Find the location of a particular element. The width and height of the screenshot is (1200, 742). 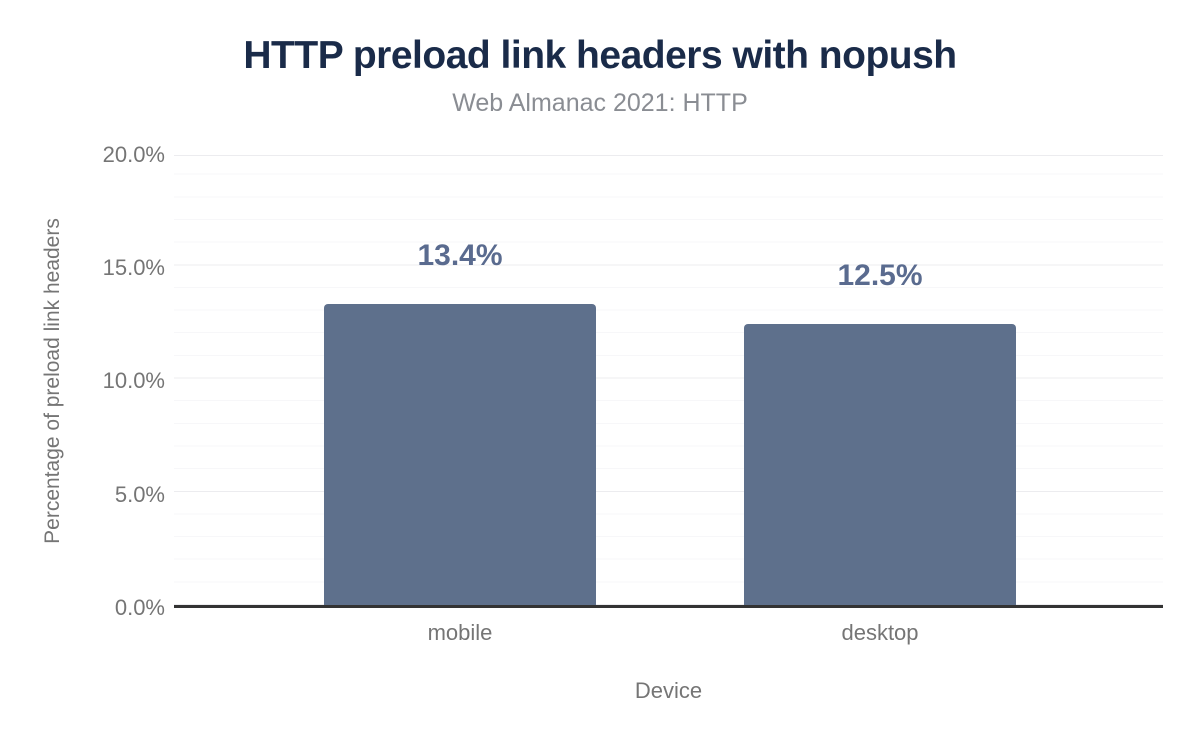

y-axis-title: Percentage of preload link headers is located at coordinates (52, 381).